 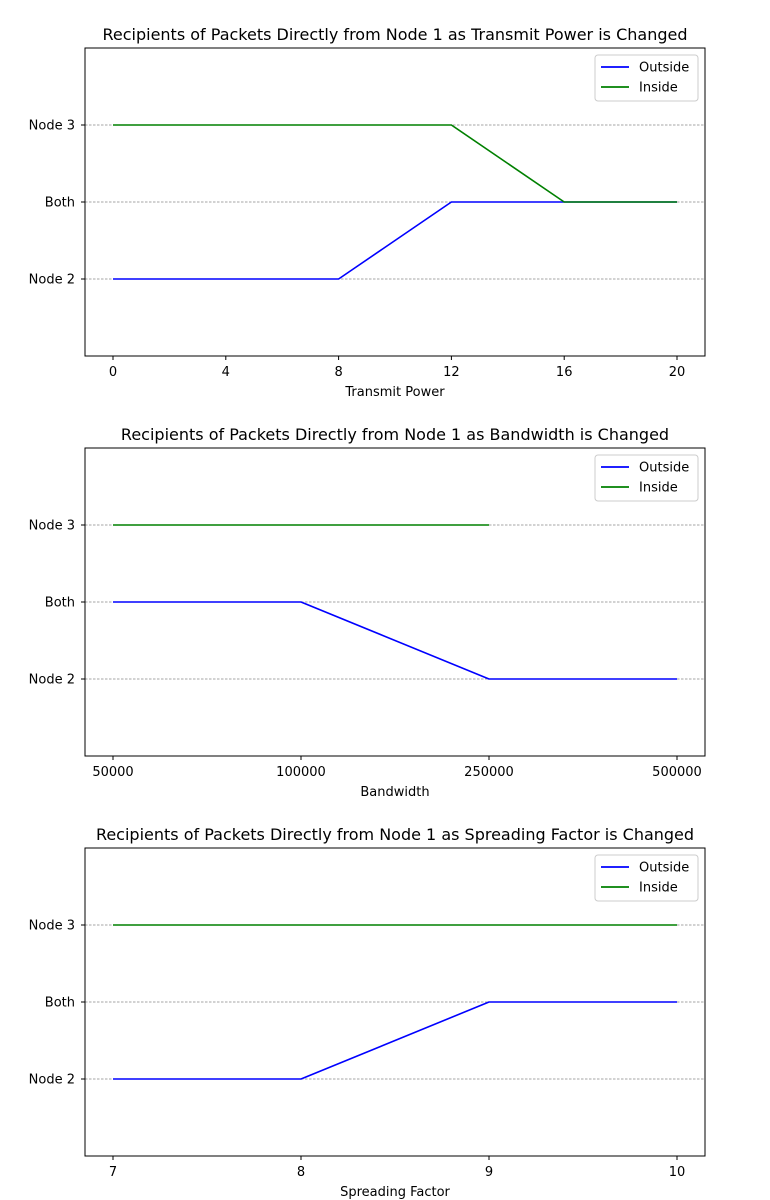 What do you see at coordinates (394, 792) in the screenshot?
I see `x-axis-label: Bandwidth` at bounding box center [394, 792].